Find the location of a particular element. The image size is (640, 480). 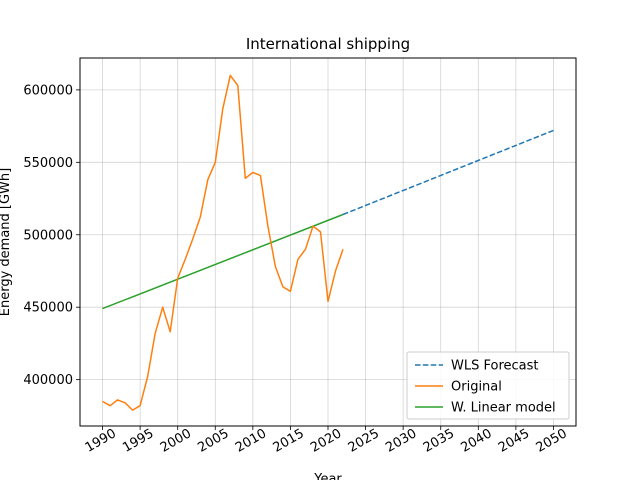

series-line-w-linear-model is located at coordinates (223, 261).